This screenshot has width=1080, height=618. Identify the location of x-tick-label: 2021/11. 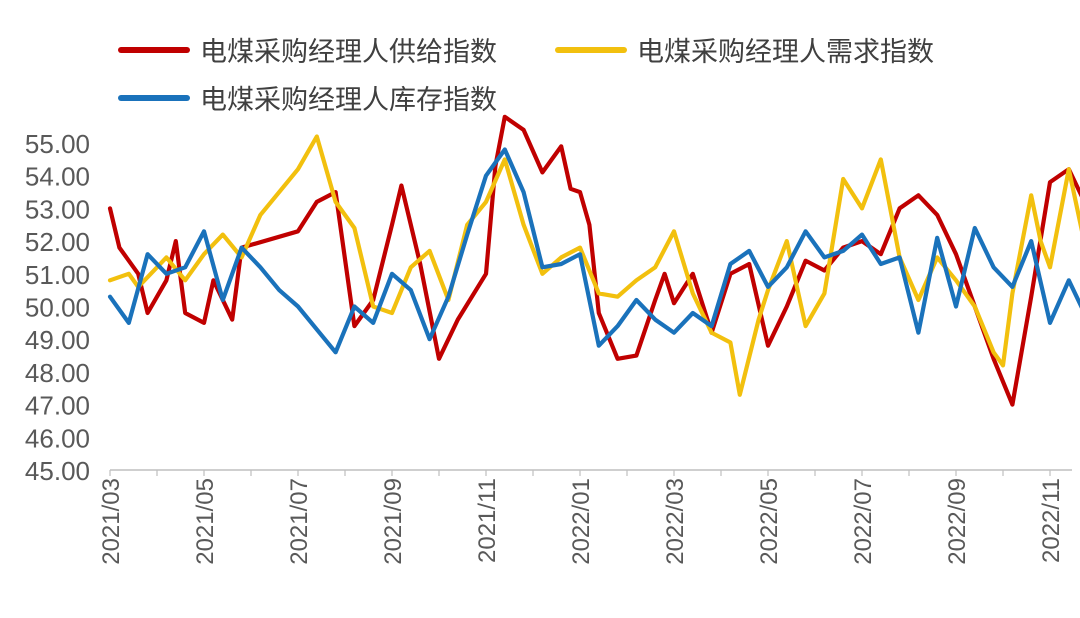
(487, 520).